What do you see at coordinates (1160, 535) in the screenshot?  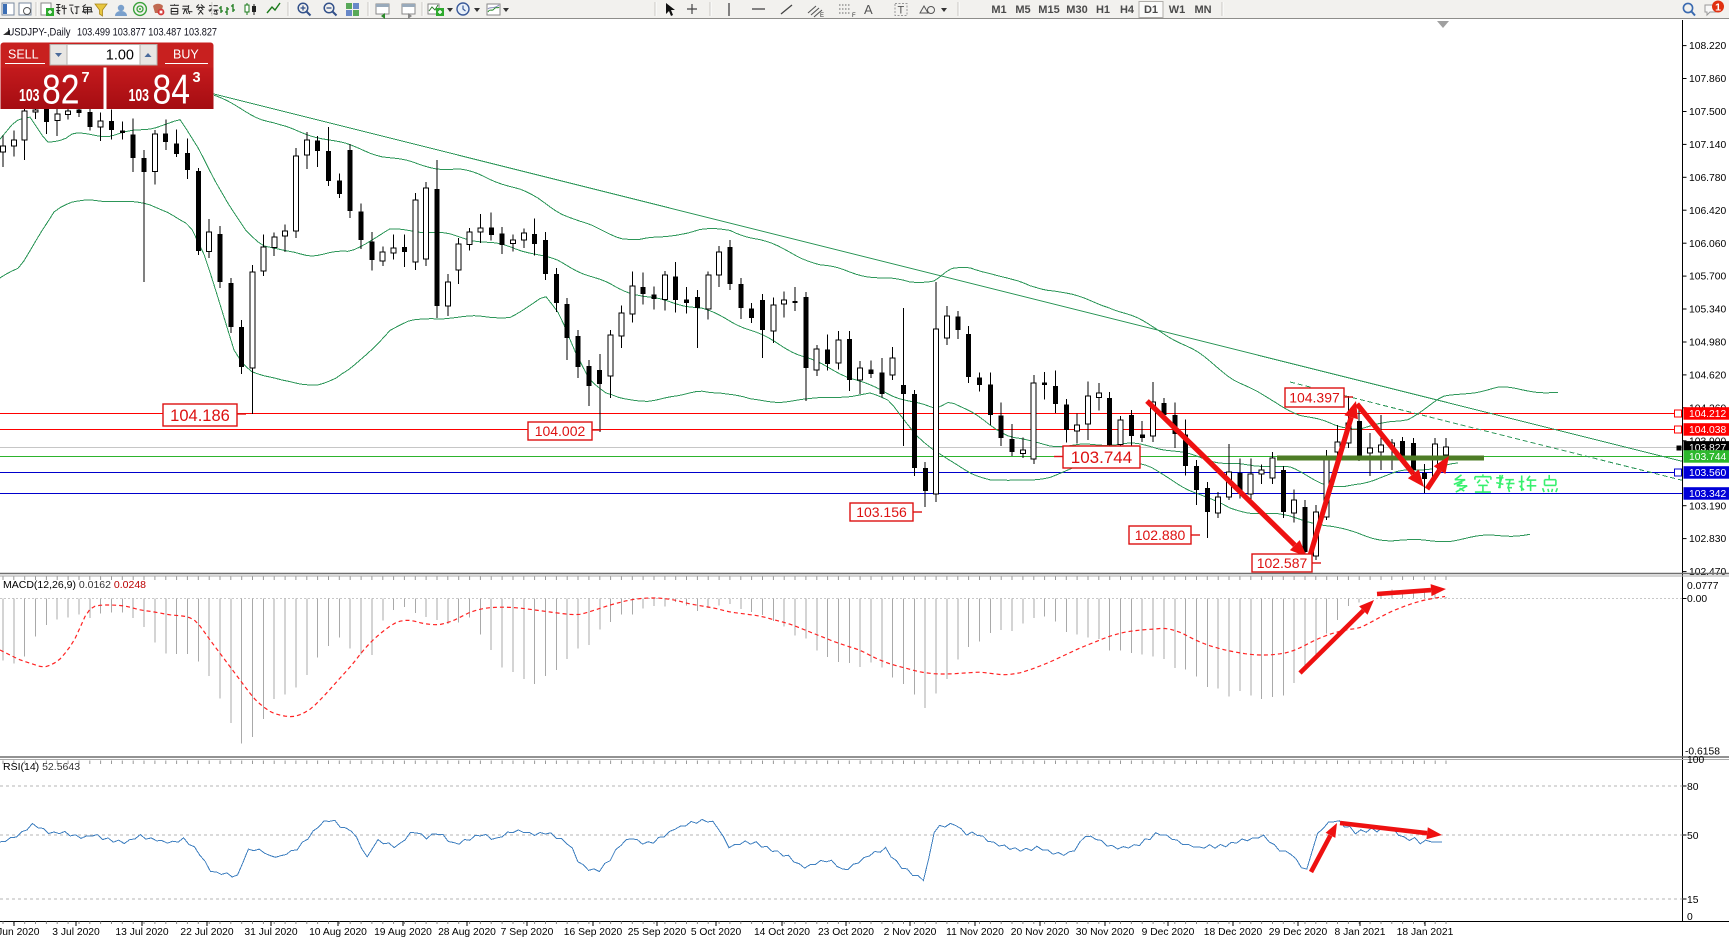 I see `svg-text: 102.880` at bounding box center [1160, 535].